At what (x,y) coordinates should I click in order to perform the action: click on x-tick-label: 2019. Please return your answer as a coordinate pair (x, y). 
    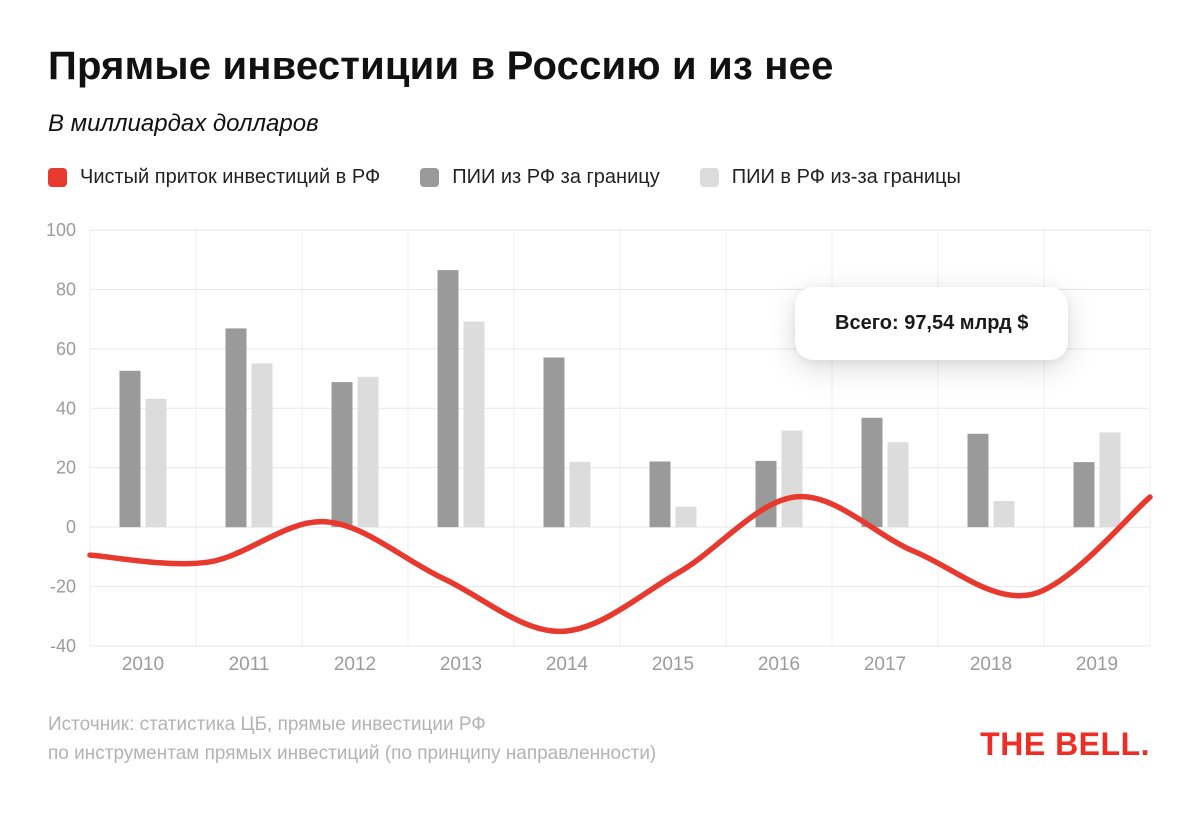
    Looking at the image, I should click on (1097, 664).